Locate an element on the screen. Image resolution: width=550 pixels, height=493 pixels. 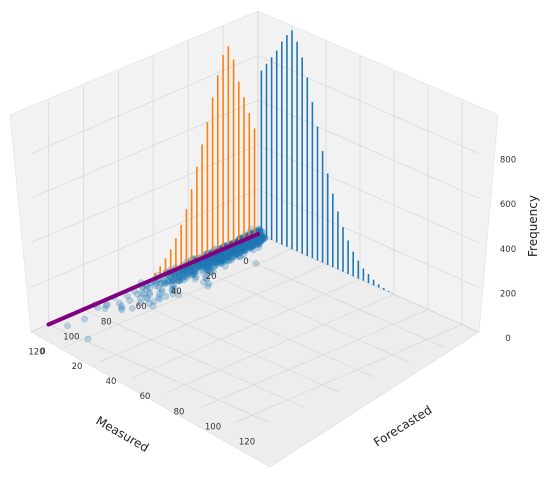
grid-floor-y is located at coordinates (280, 343).